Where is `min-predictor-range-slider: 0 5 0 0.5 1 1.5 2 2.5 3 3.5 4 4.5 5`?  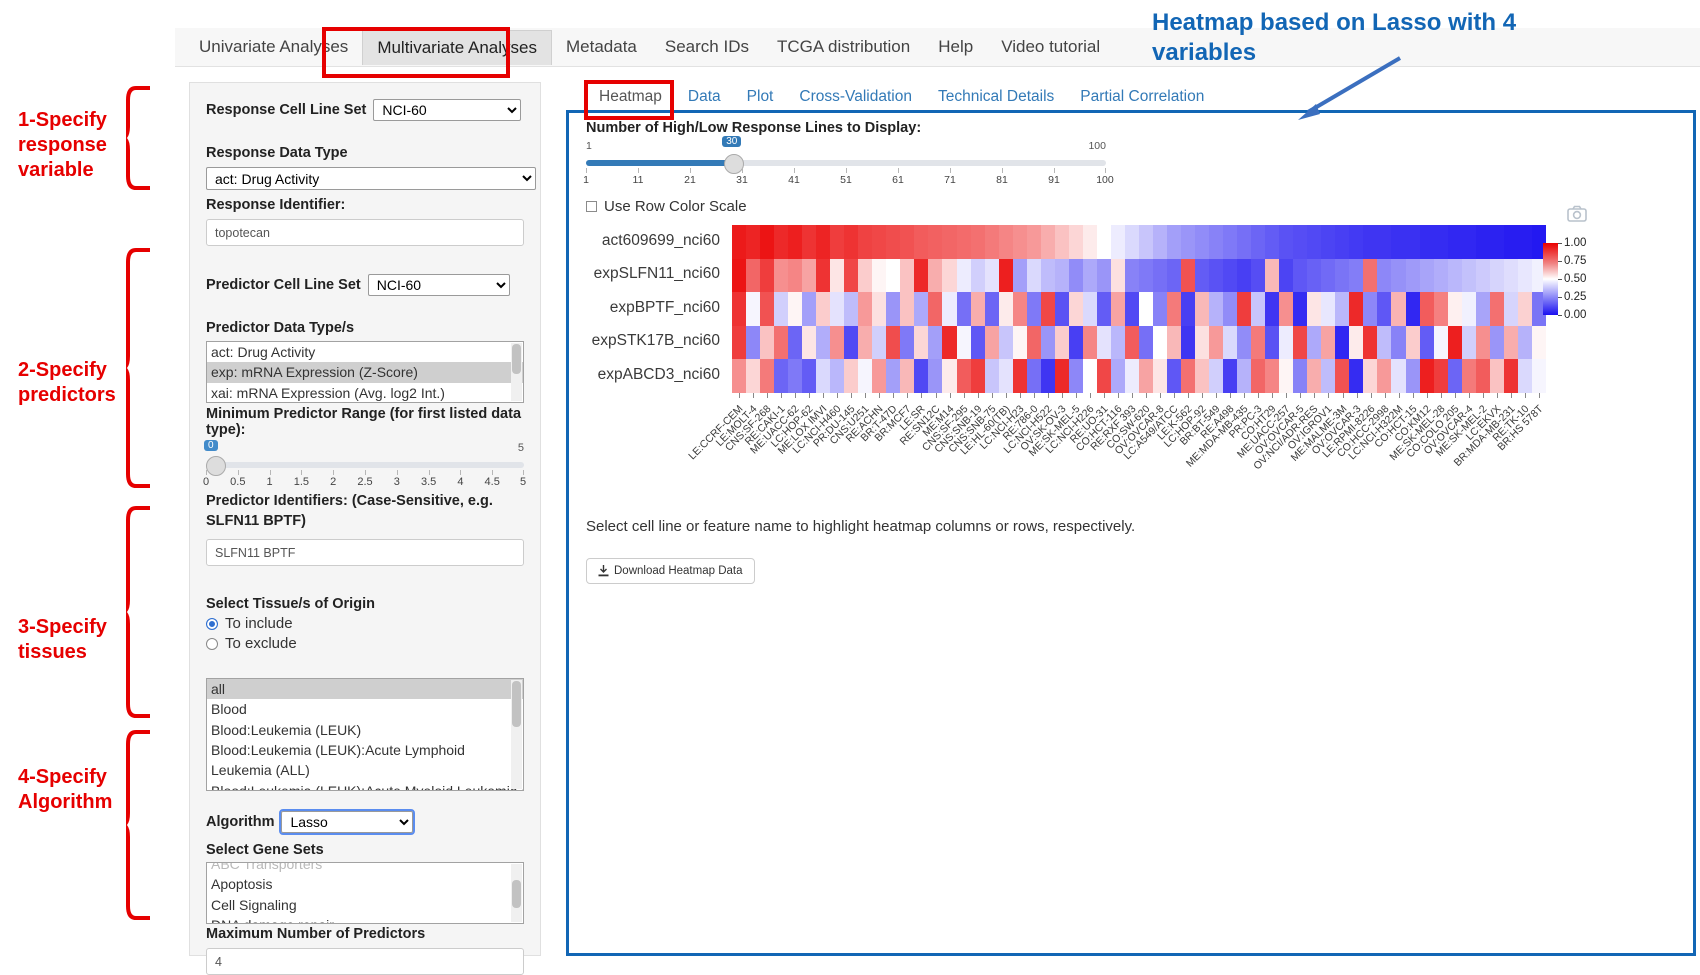 min-predictor-range-slider: 0 5 0 0.5 1 1.5 2 2.5 3 3.5 4 4.5 5 is located at coordinates (365, 467).